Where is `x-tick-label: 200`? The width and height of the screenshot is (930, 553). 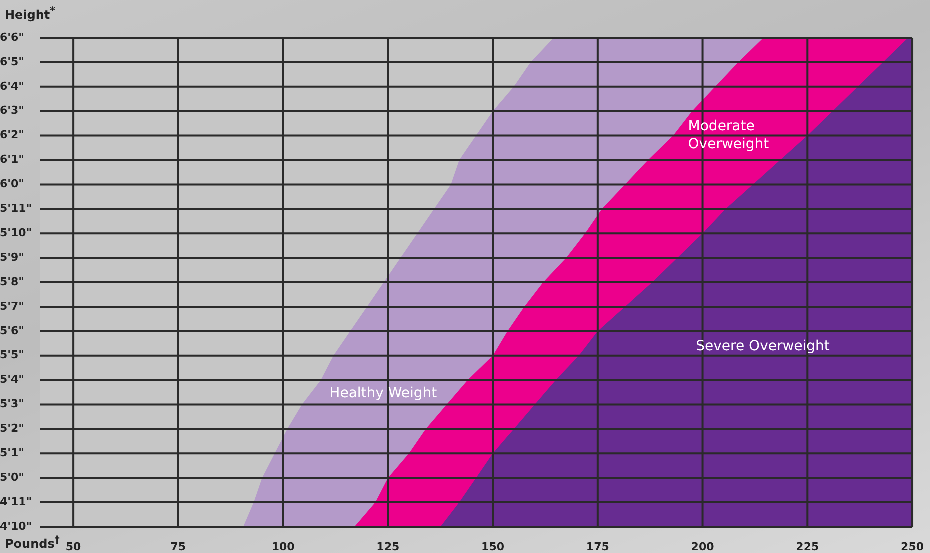 x-tick-label: 200 is located at coordinates (703, 546).